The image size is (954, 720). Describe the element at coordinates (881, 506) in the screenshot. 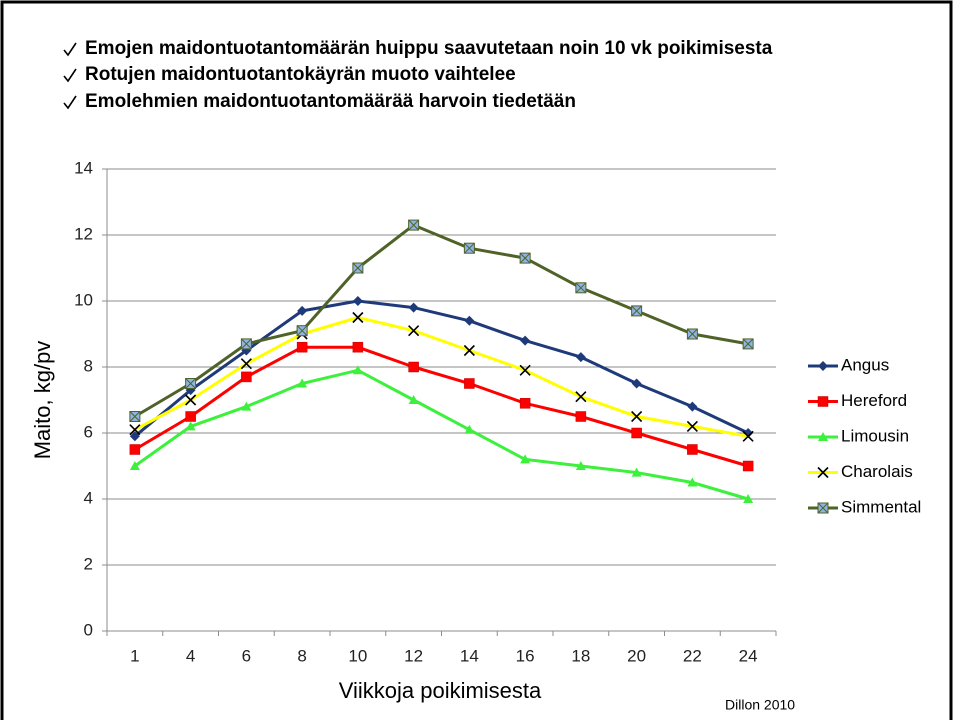

I see `legend-label: Simmental` at that location.